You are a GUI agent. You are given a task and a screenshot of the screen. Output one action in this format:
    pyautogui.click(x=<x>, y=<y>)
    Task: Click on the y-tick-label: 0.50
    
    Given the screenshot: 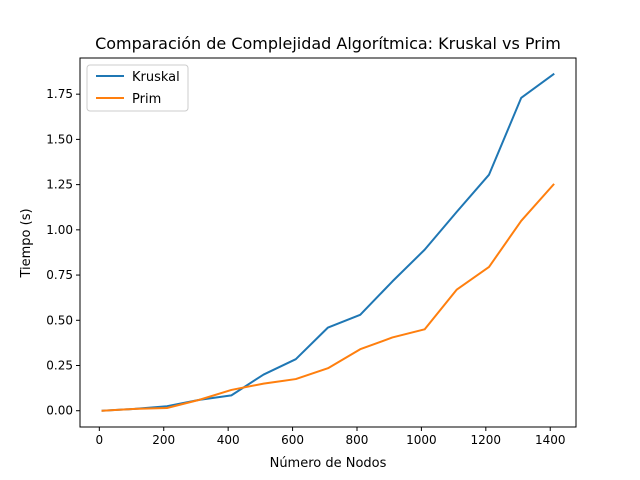 What is the action you would take?
    pyautogui.click(x=59, y=320)
    